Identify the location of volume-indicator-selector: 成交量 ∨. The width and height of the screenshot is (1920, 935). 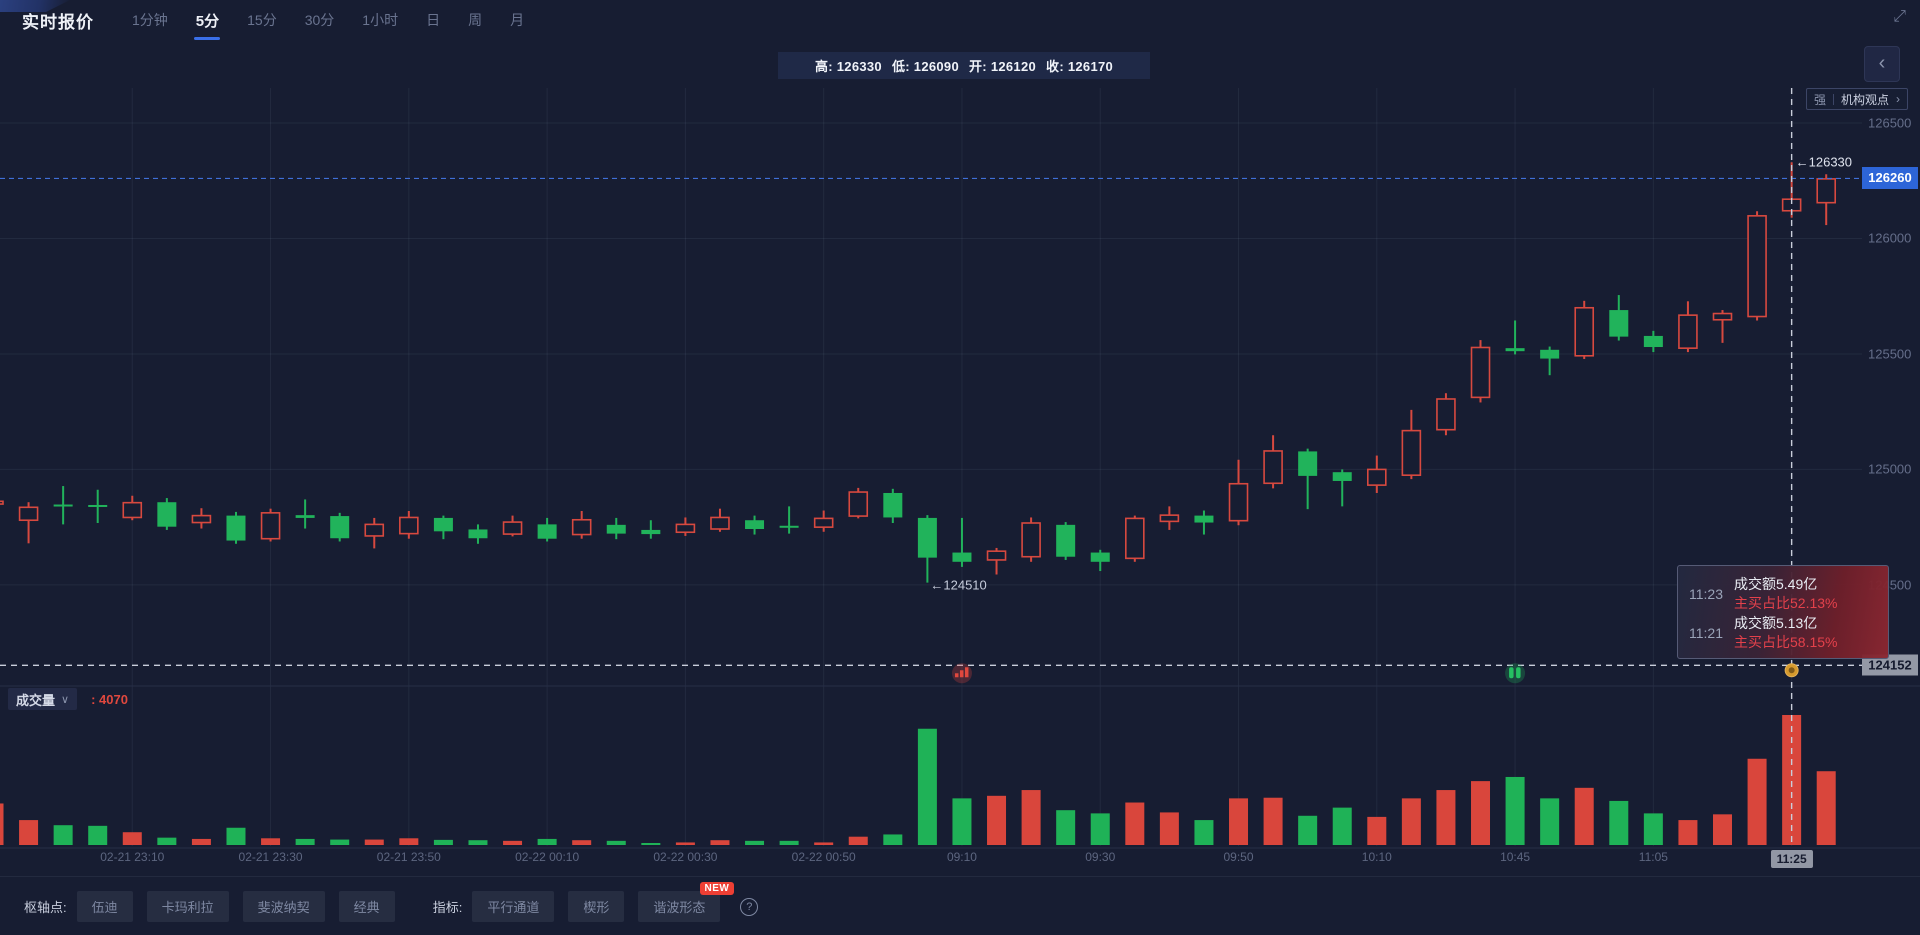
(43, 699).